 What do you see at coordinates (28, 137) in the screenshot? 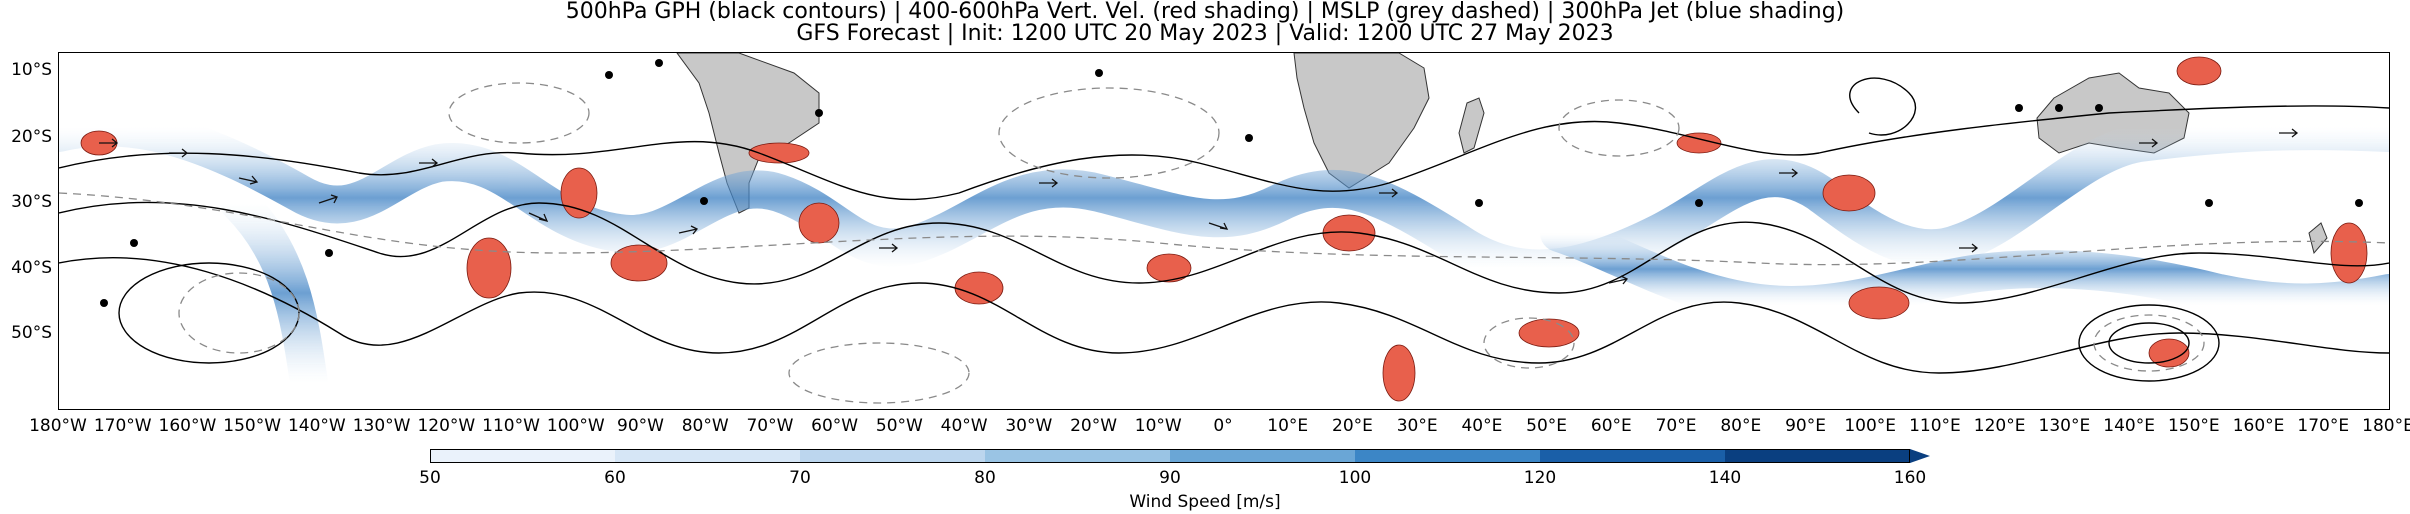
I see `lat-label: 20°S` at bounding box center [28, 137].